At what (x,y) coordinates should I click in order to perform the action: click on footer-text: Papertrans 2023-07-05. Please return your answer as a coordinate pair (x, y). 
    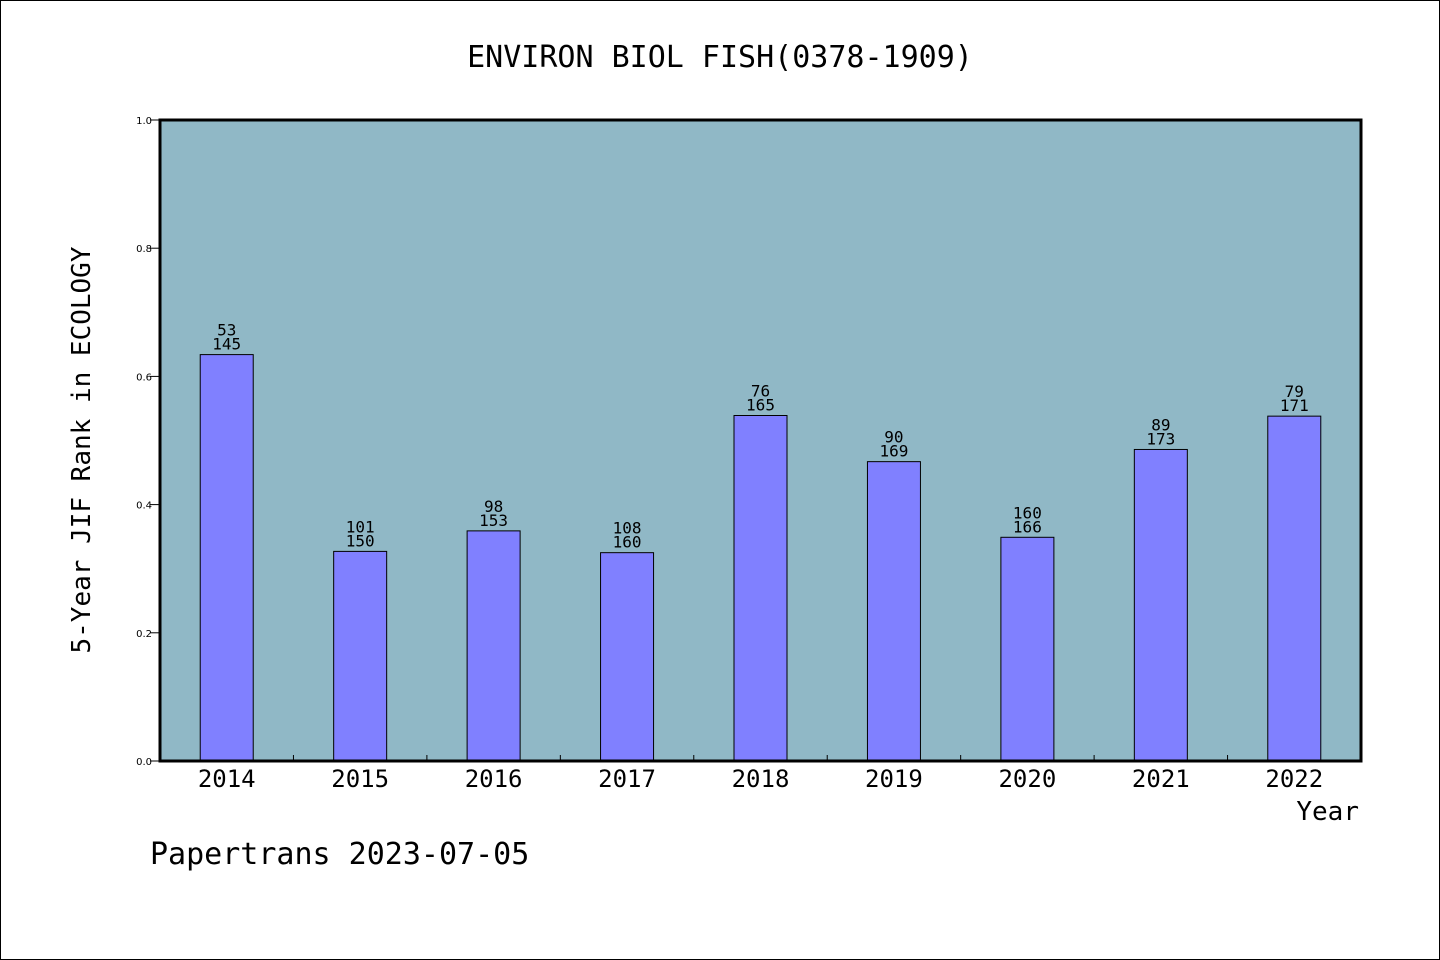
    Looking at the image, I should click on (339, 854).